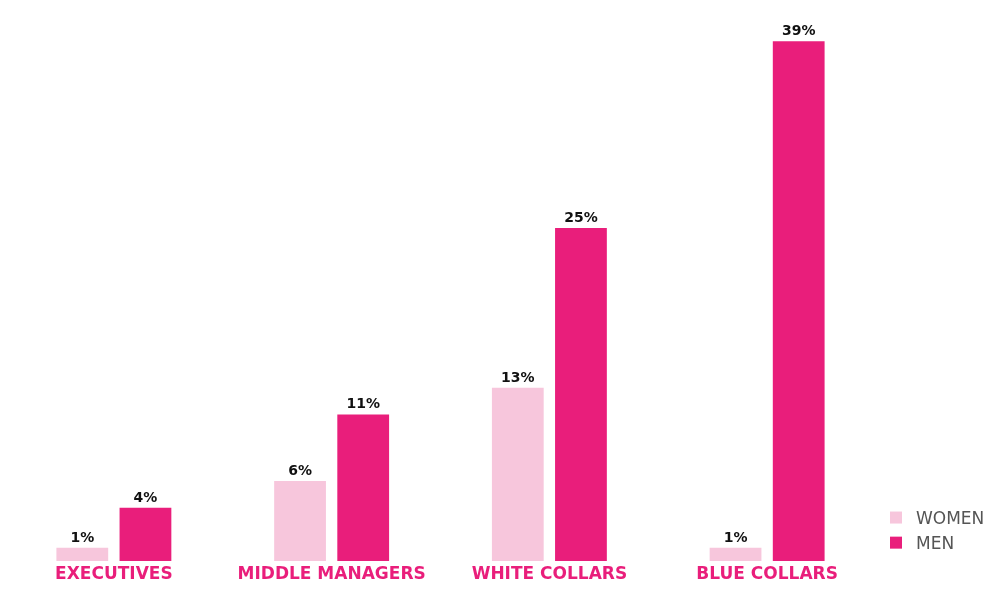 Image resolution: width=1001 pixels, height=606 pixels. I want to click on data-label: 13%, so click(518, 376).